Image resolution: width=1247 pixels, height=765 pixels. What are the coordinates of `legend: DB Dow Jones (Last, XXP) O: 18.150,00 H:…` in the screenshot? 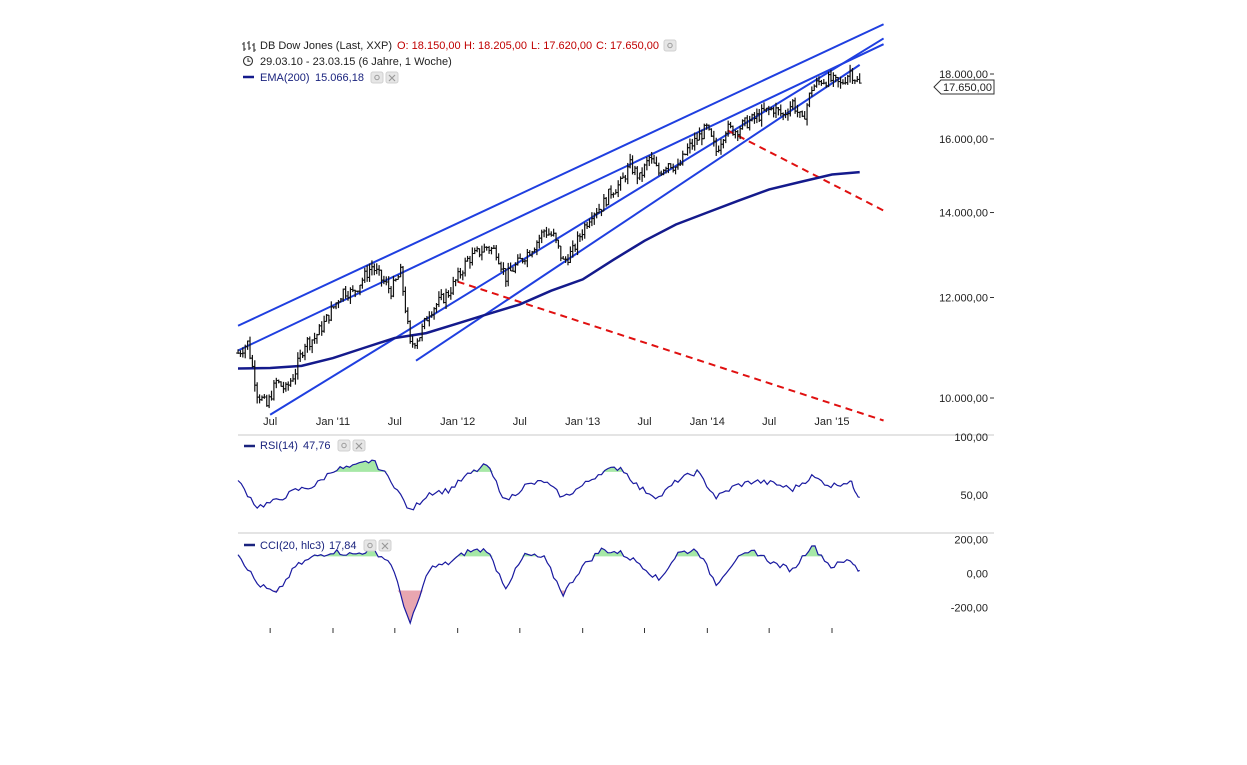 It's located at (459, 61).